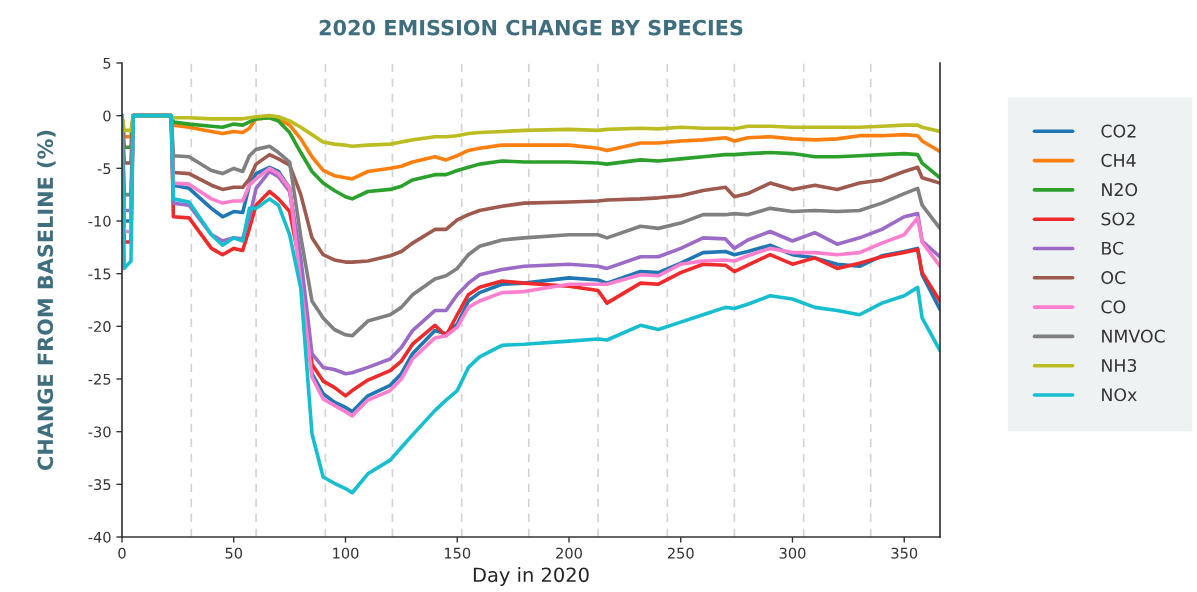 The height and width of the screenshot is (592, 1197). What do you see at coordinates (792, 553) in the screenshot?
I see `x-tick-label: 300` at bounding box center [792, 553].